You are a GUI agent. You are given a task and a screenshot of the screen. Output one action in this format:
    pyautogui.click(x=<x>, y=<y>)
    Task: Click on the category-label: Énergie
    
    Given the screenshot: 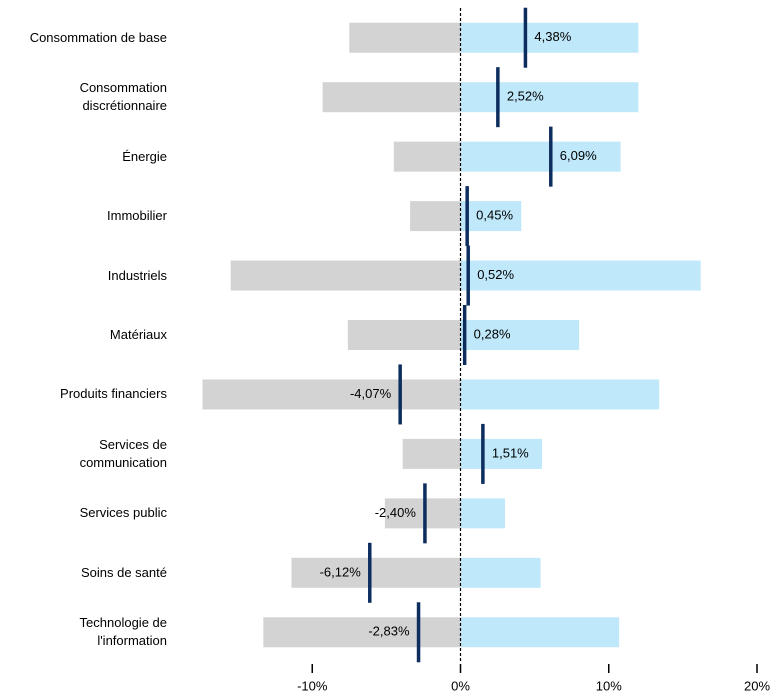 What is the action you would take?
    pyautogui.click(x=144, y=156)
    